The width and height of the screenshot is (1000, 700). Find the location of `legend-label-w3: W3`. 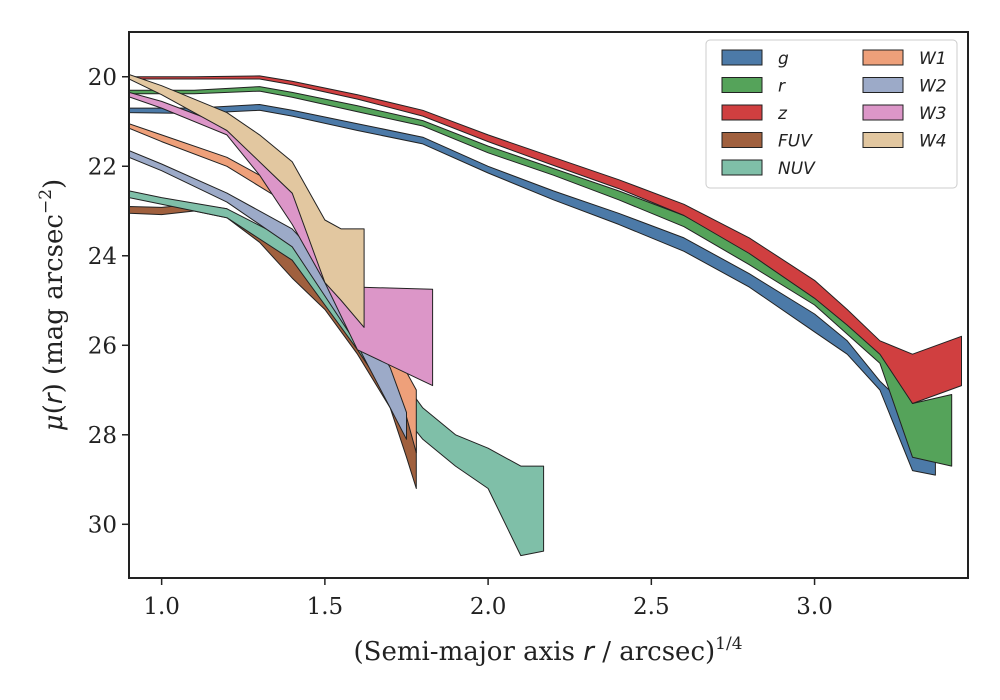

legend-label-w3: W3 is located at coordinates (933, 114).